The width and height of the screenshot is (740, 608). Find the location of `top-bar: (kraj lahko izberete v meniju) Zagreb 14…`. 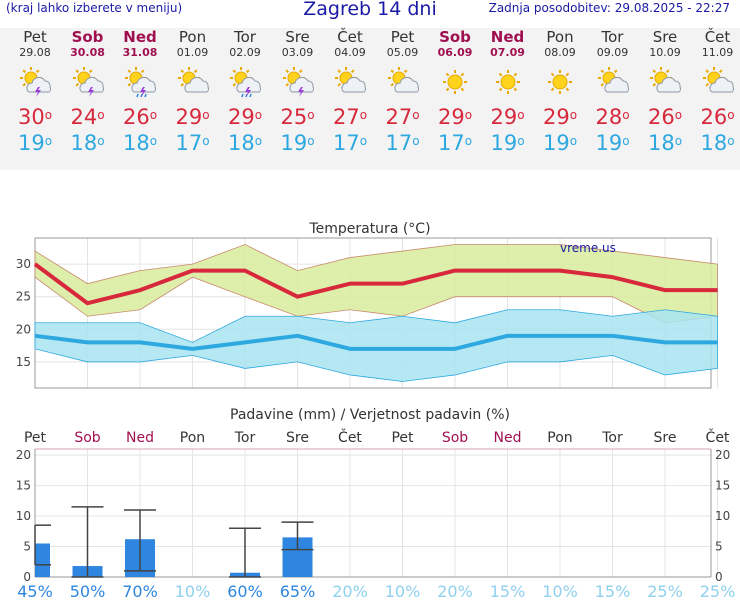

top-bar: (kraj lahko izberete v meniju) Zagreb 14… is located at coordinates (370, 11).